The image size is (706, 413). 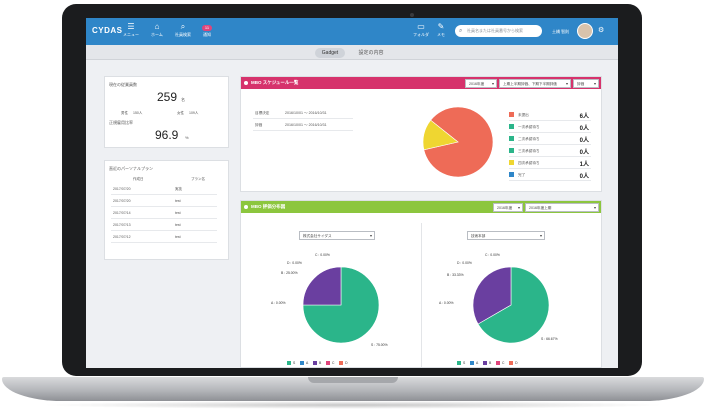 I want to click on menu-icon: ☰, so click(x=131, y=26).